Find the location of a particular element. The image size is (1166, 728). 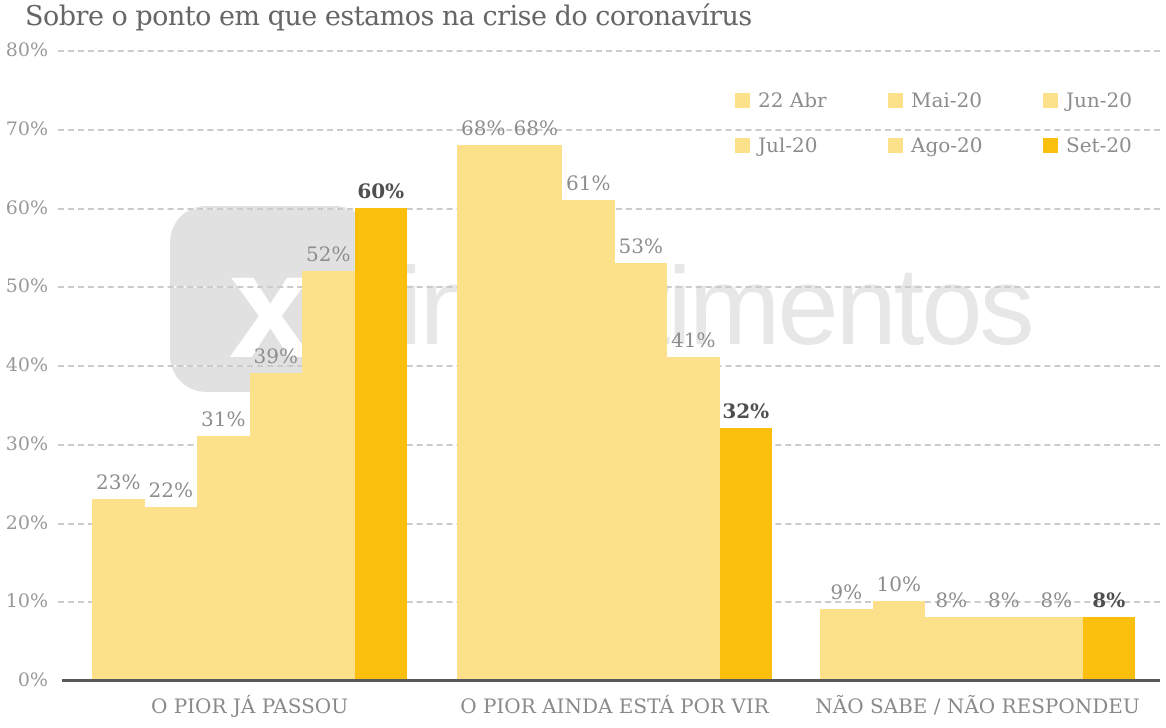

bar-value-label: 39% is located at coordinates (275, 355).